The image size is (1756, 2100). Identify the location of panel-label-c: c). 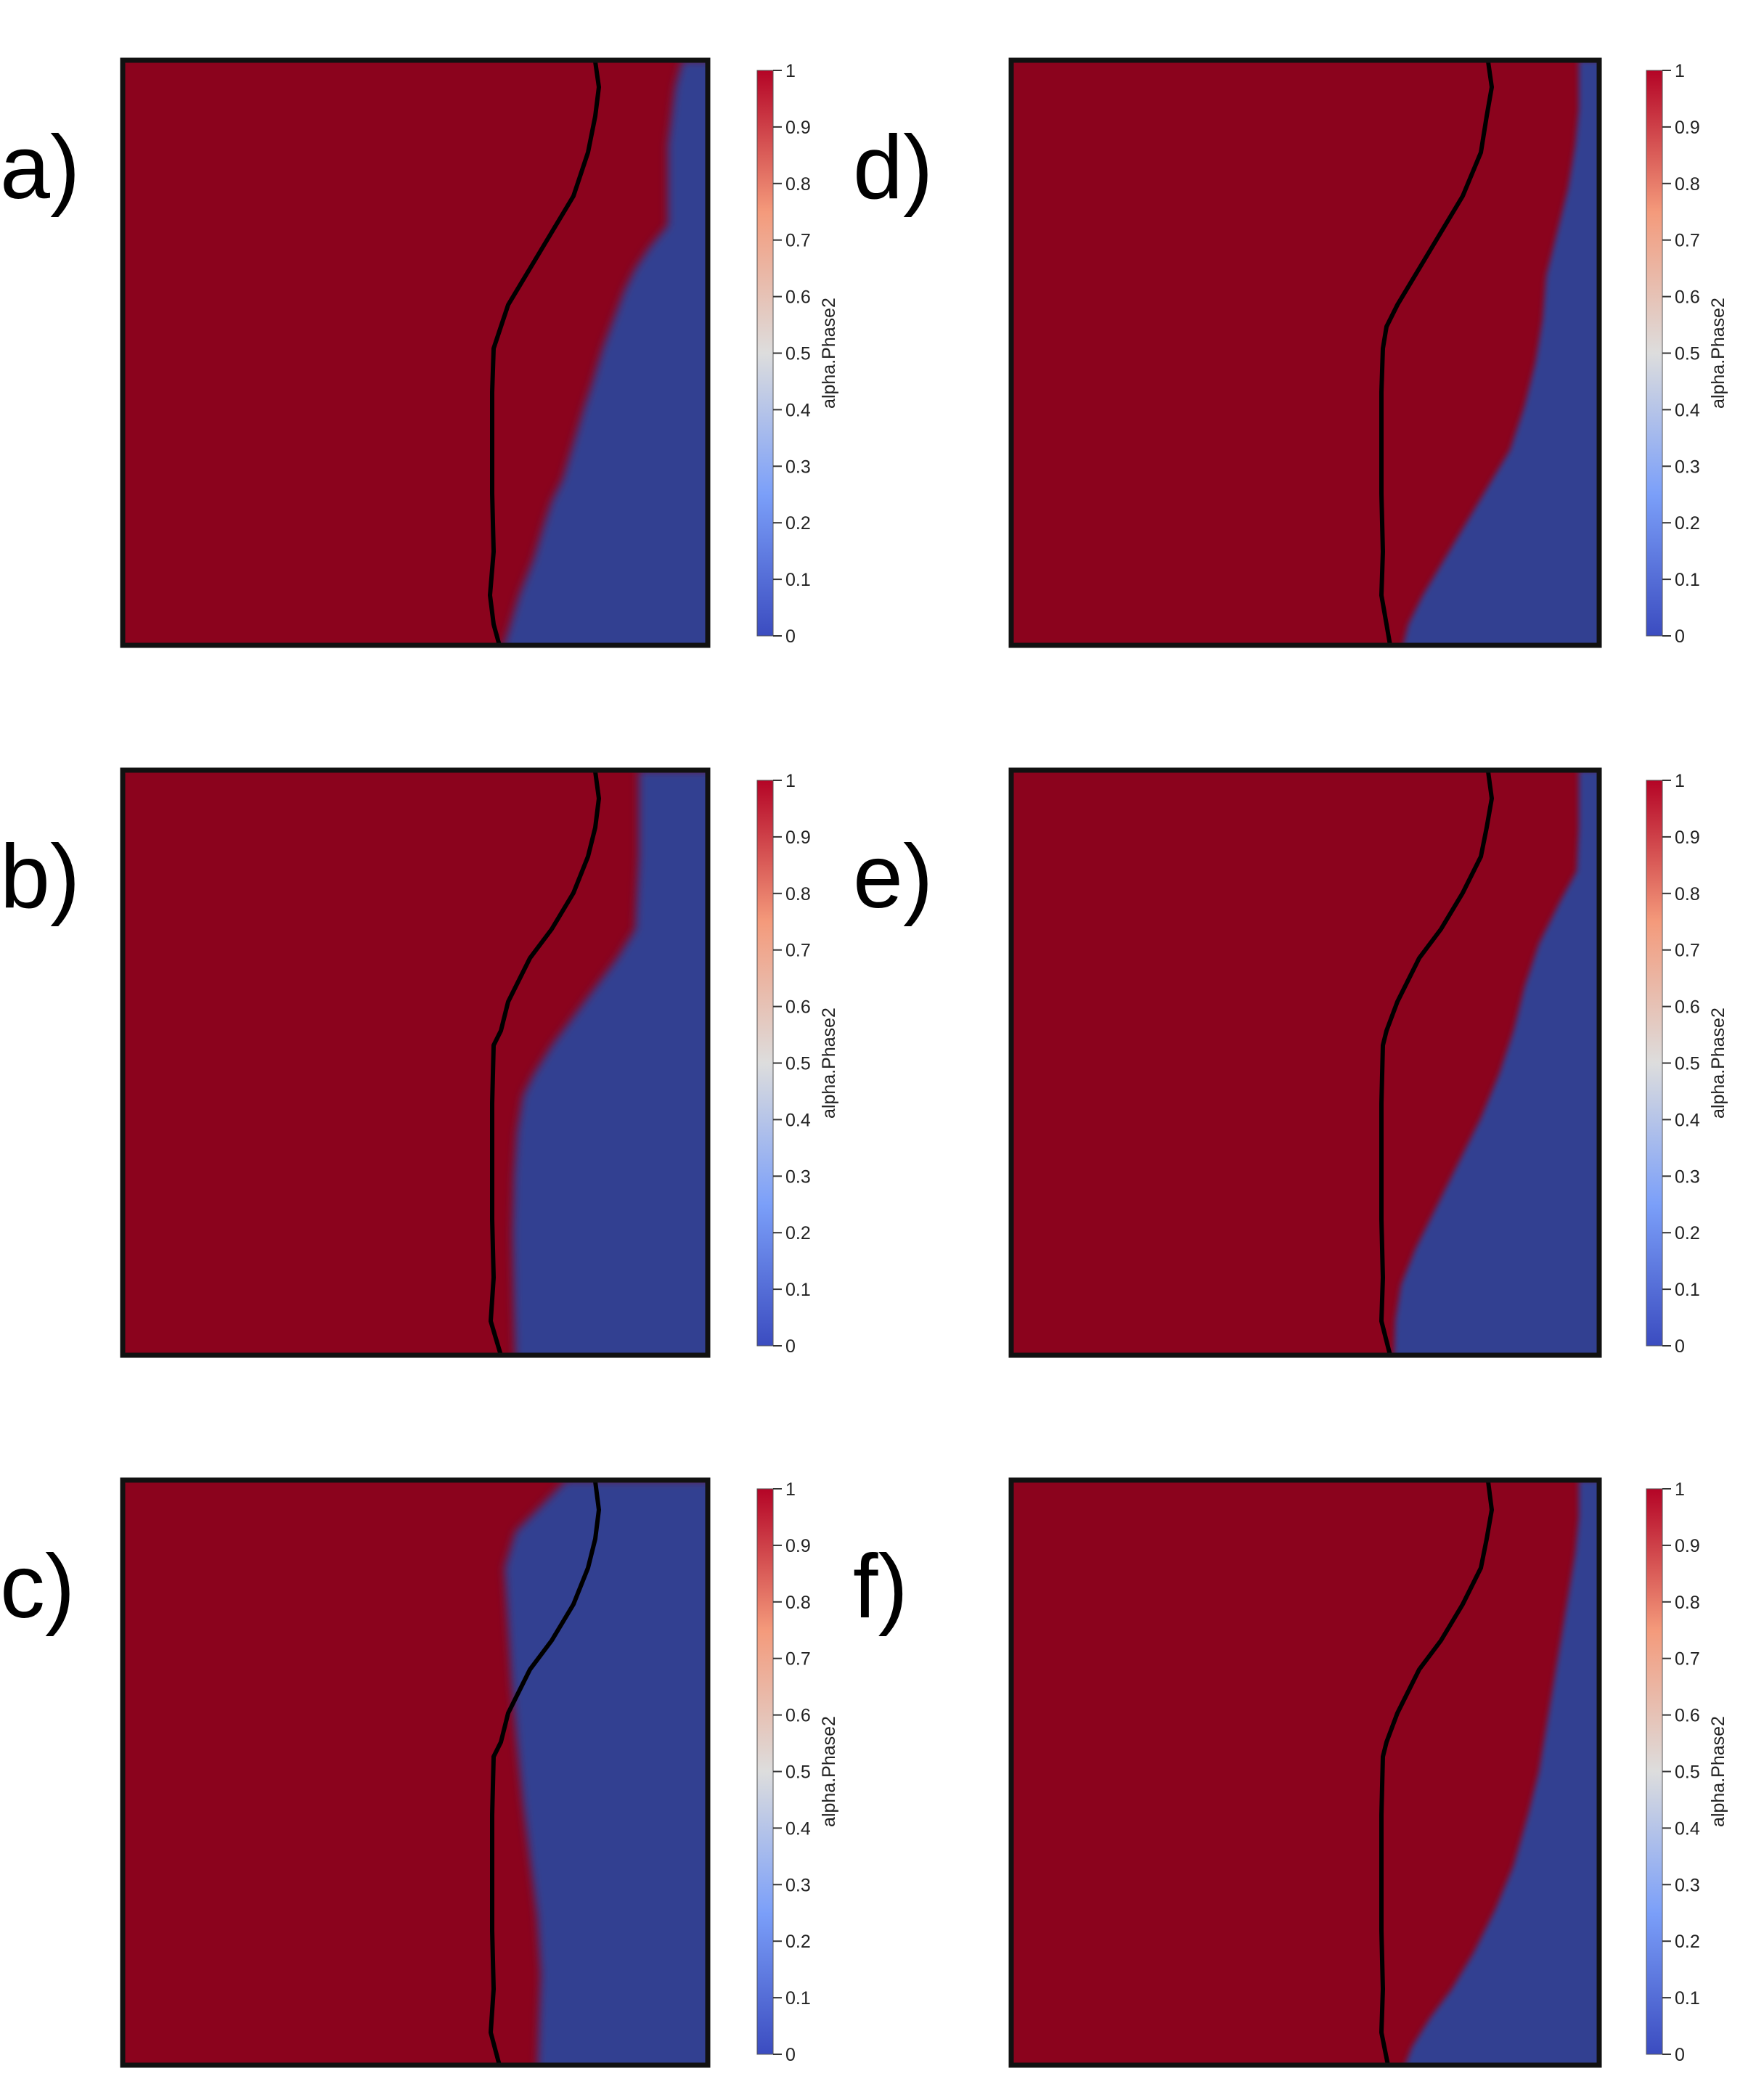
(38, 1587).